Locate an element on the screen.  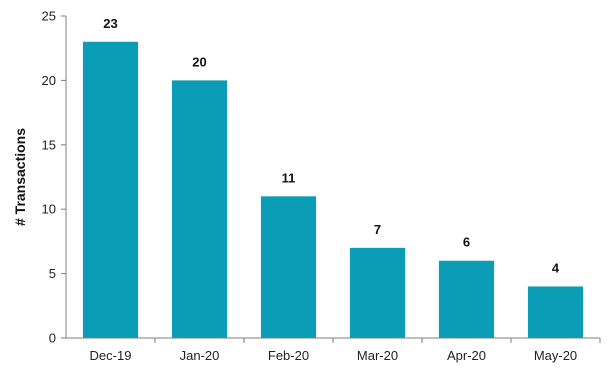
data-label: 4 is located at coordinates (556, 267).